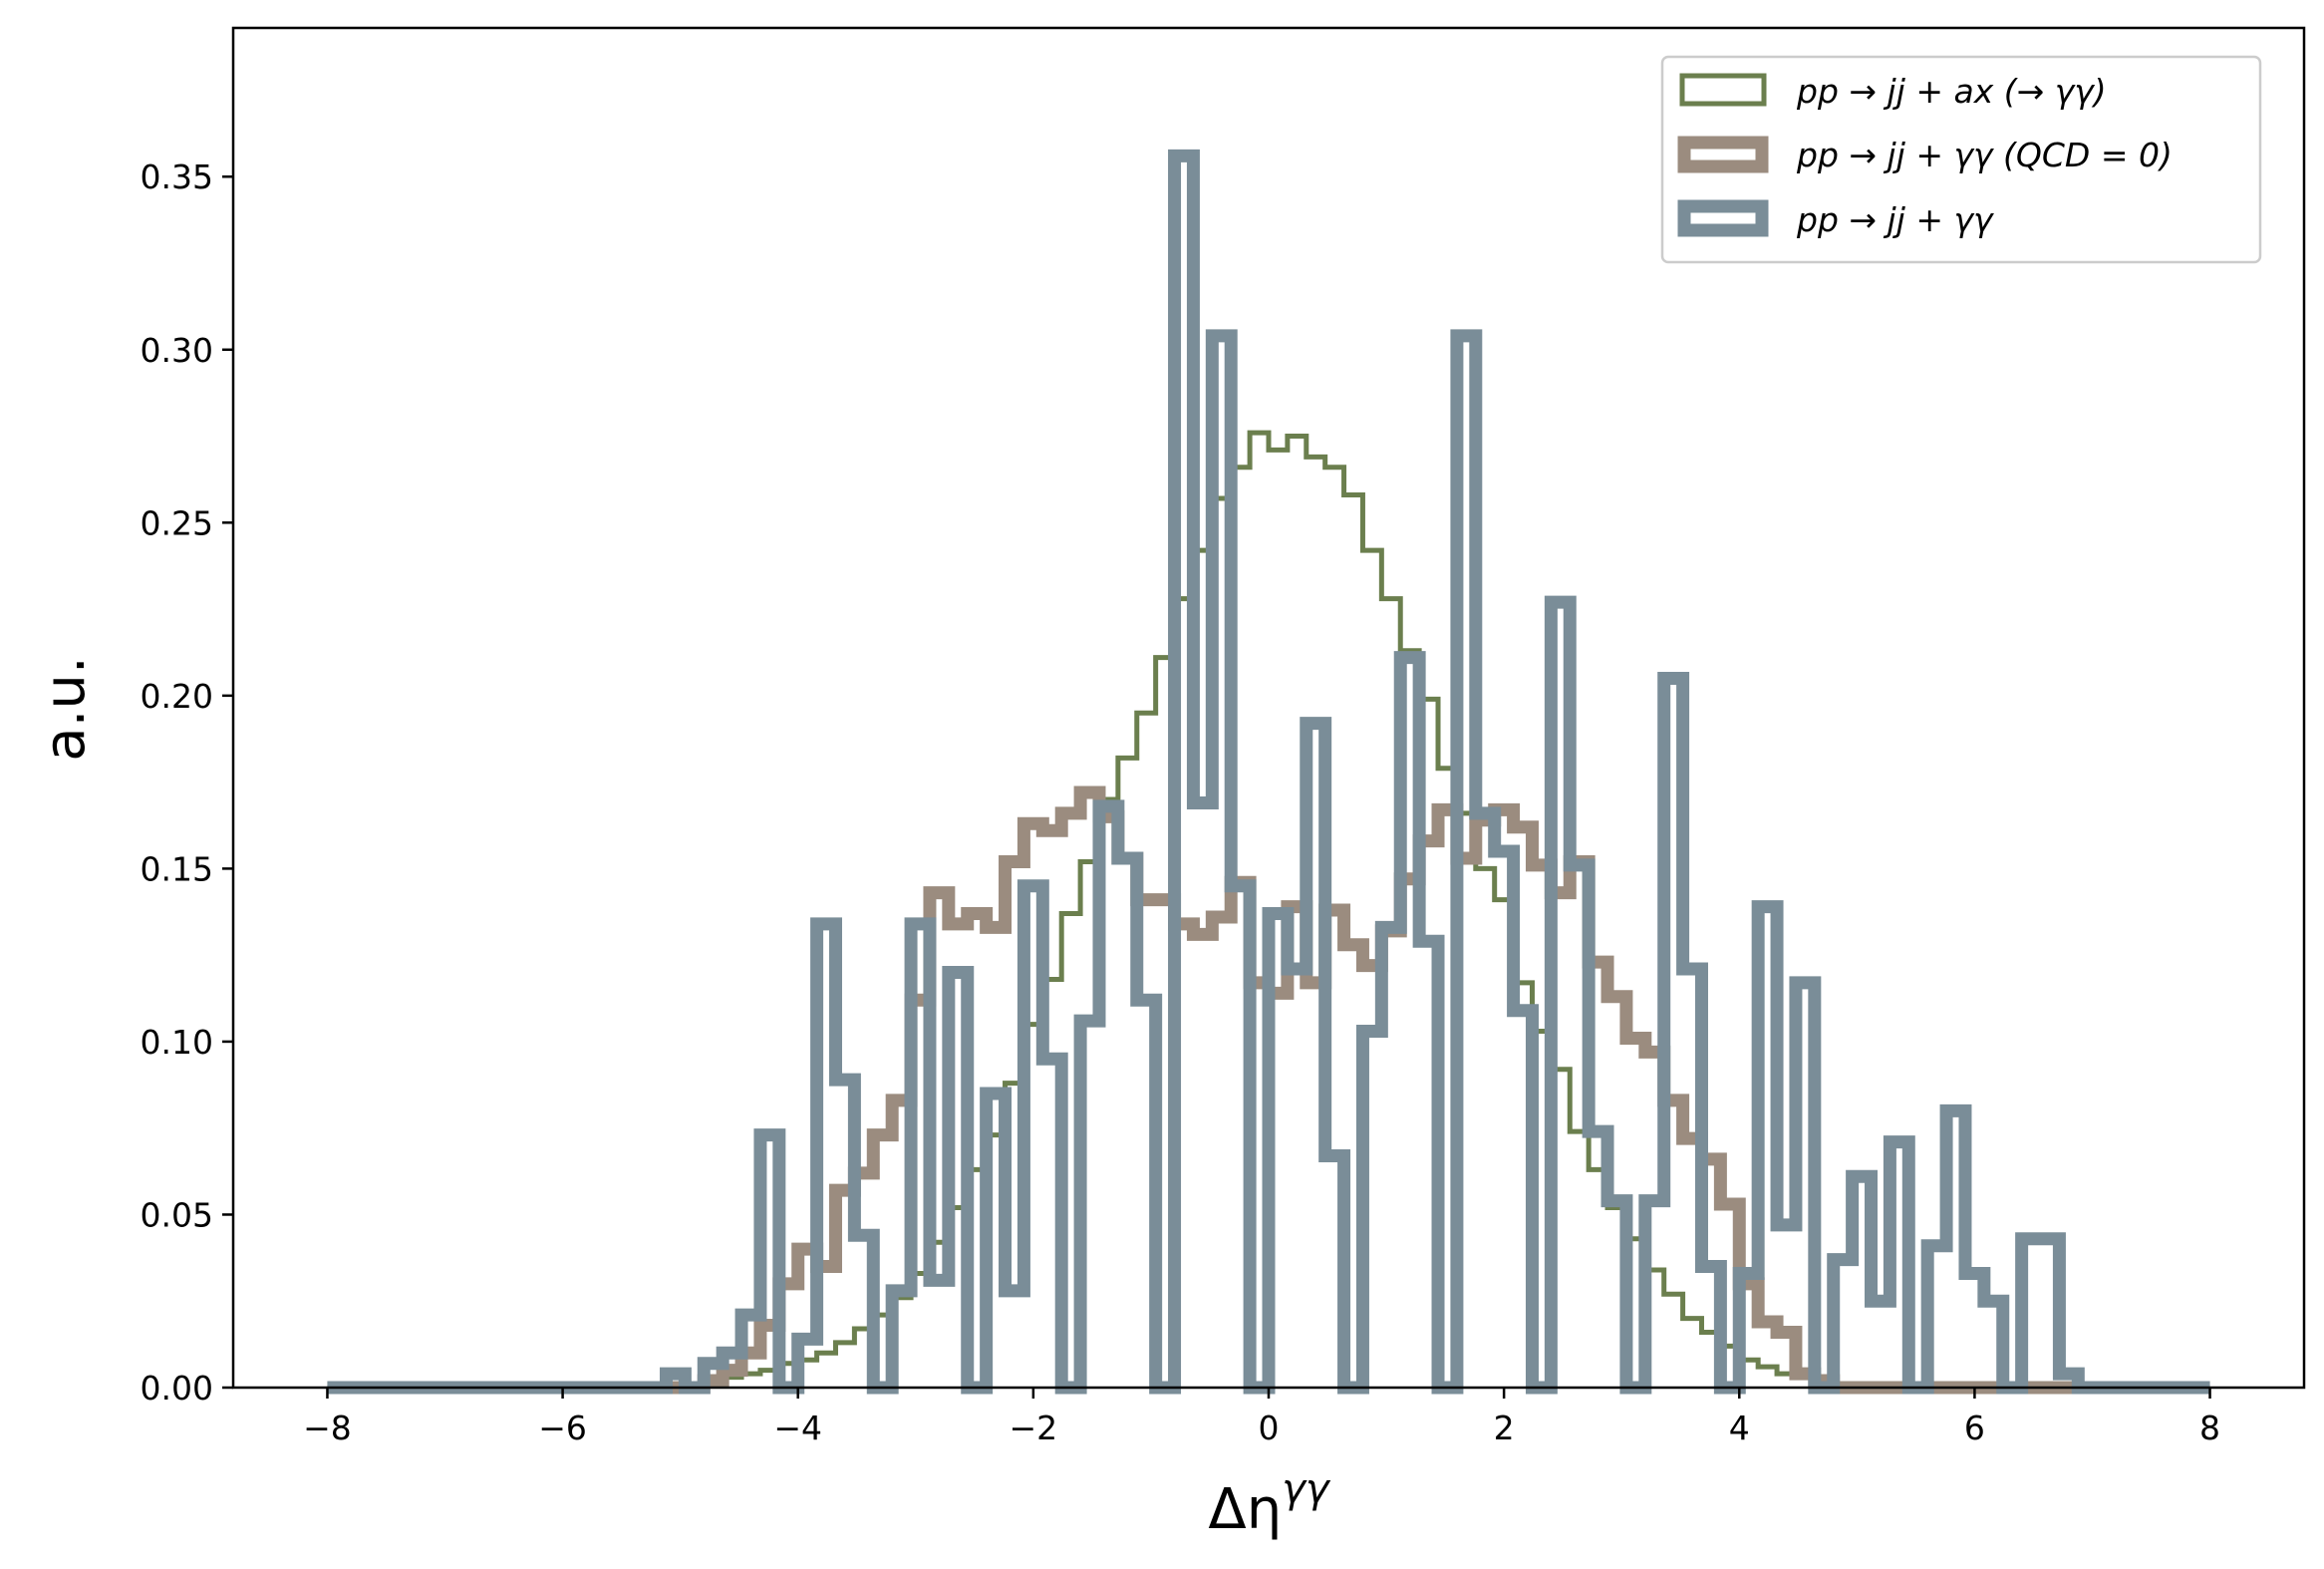 Image resolution: width=2324 pixels, height=1569 pixels. I want to click on legend-swatch-full, so click(1723, 218).